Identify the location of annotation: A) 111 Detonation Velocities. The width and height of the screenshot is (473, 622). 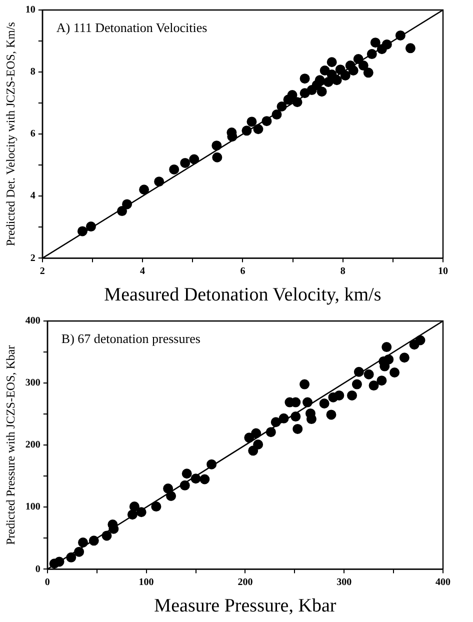
(132, 27).